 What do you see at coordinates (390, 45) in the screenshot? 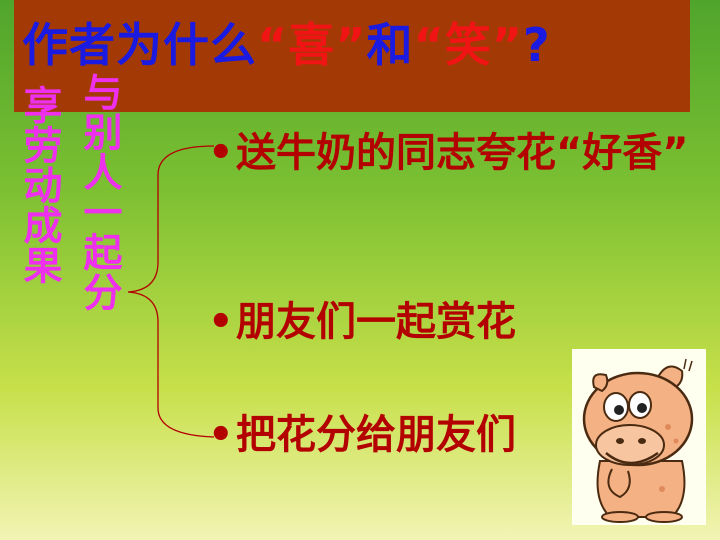
I see `title-part-3: 和` at bounding box center [390, 45].